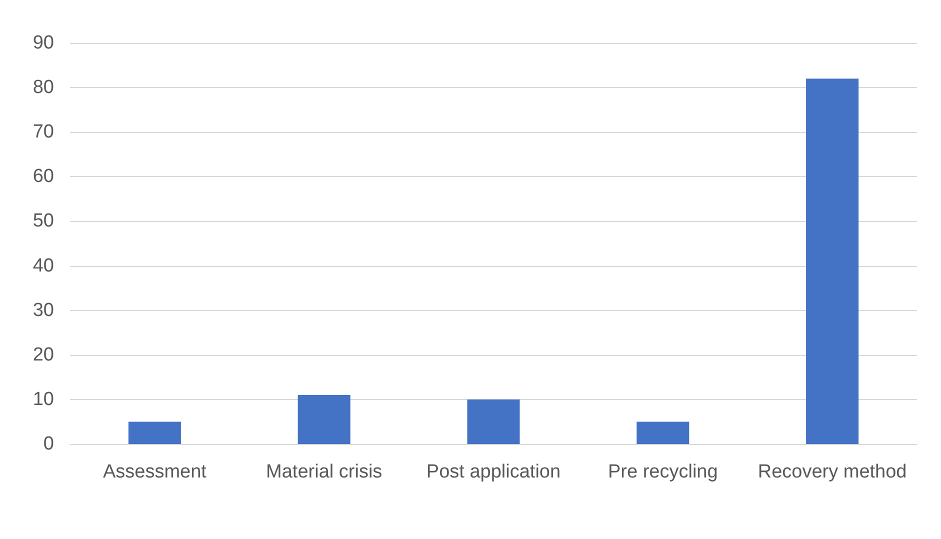  I want to click on x-tick-label: Material crisis, so click(324, 472).